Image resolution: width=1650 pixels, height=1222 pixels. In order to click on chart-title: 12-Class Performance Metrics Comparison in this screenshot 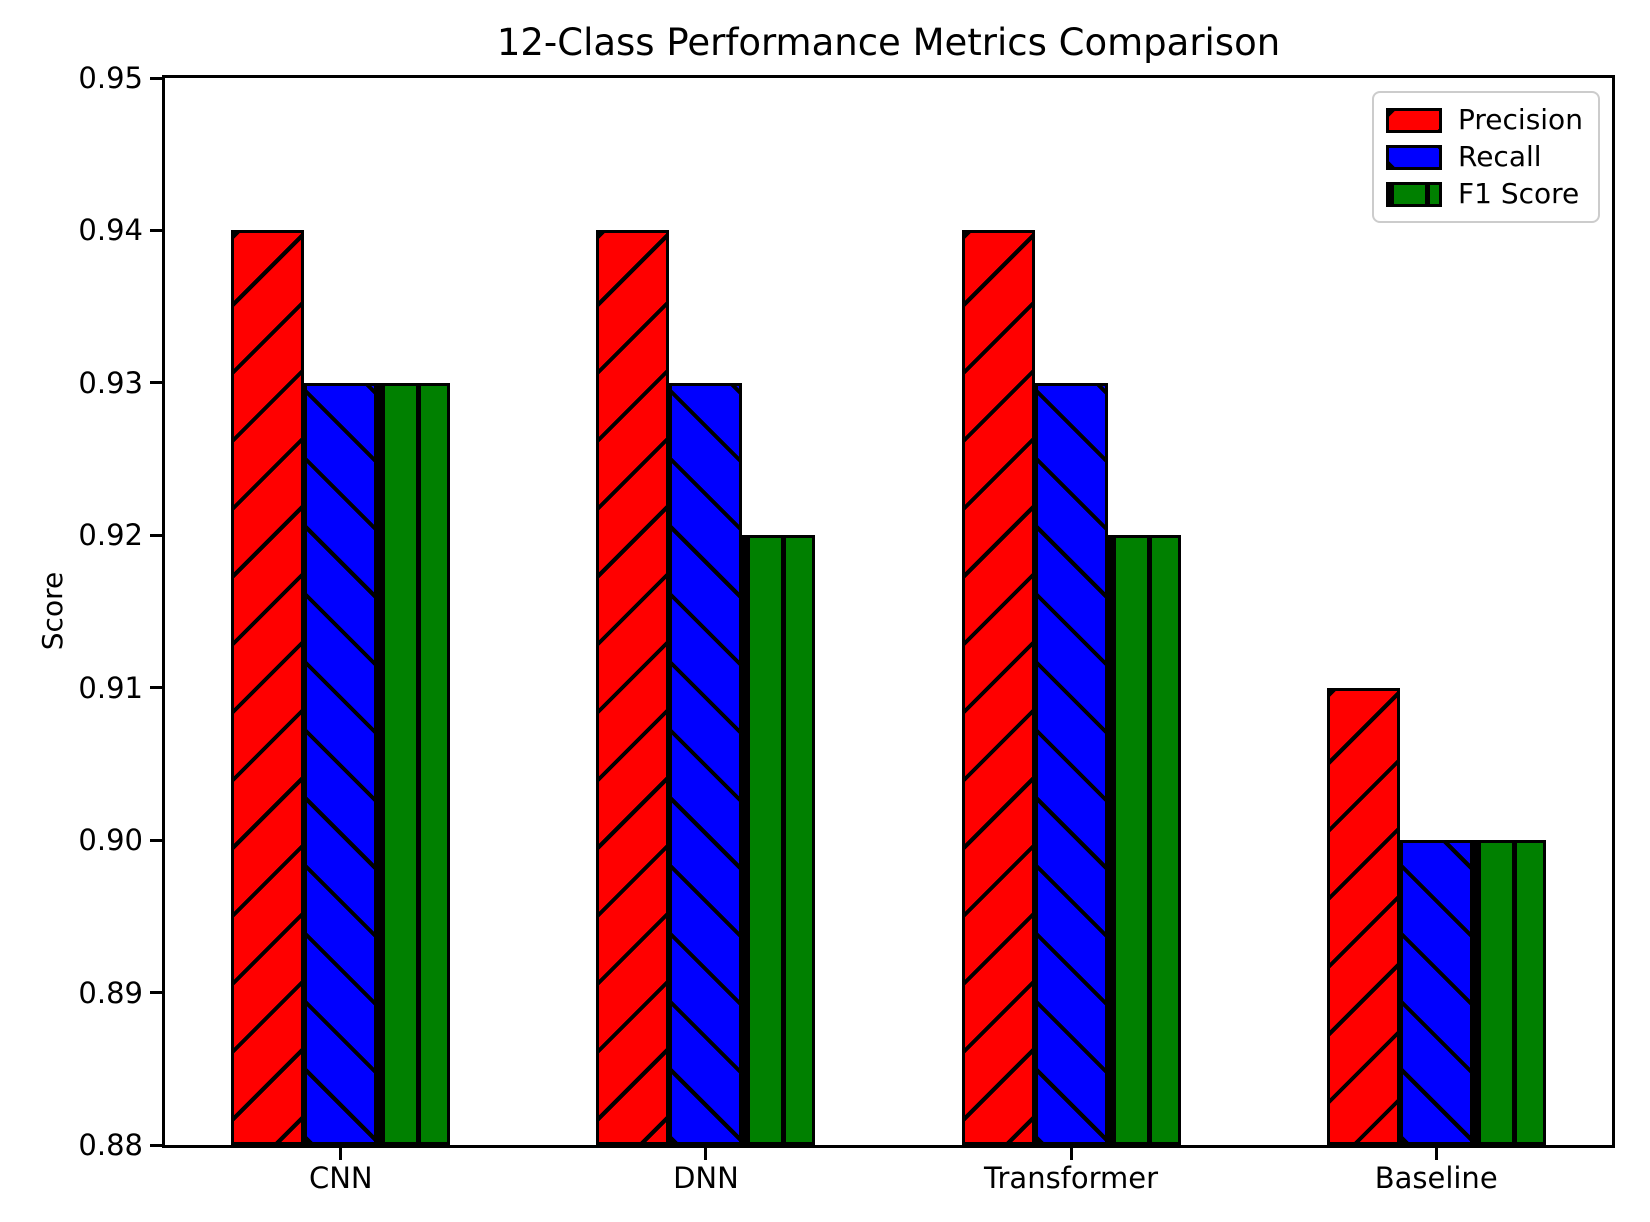, I will do `click(888, 42)`.